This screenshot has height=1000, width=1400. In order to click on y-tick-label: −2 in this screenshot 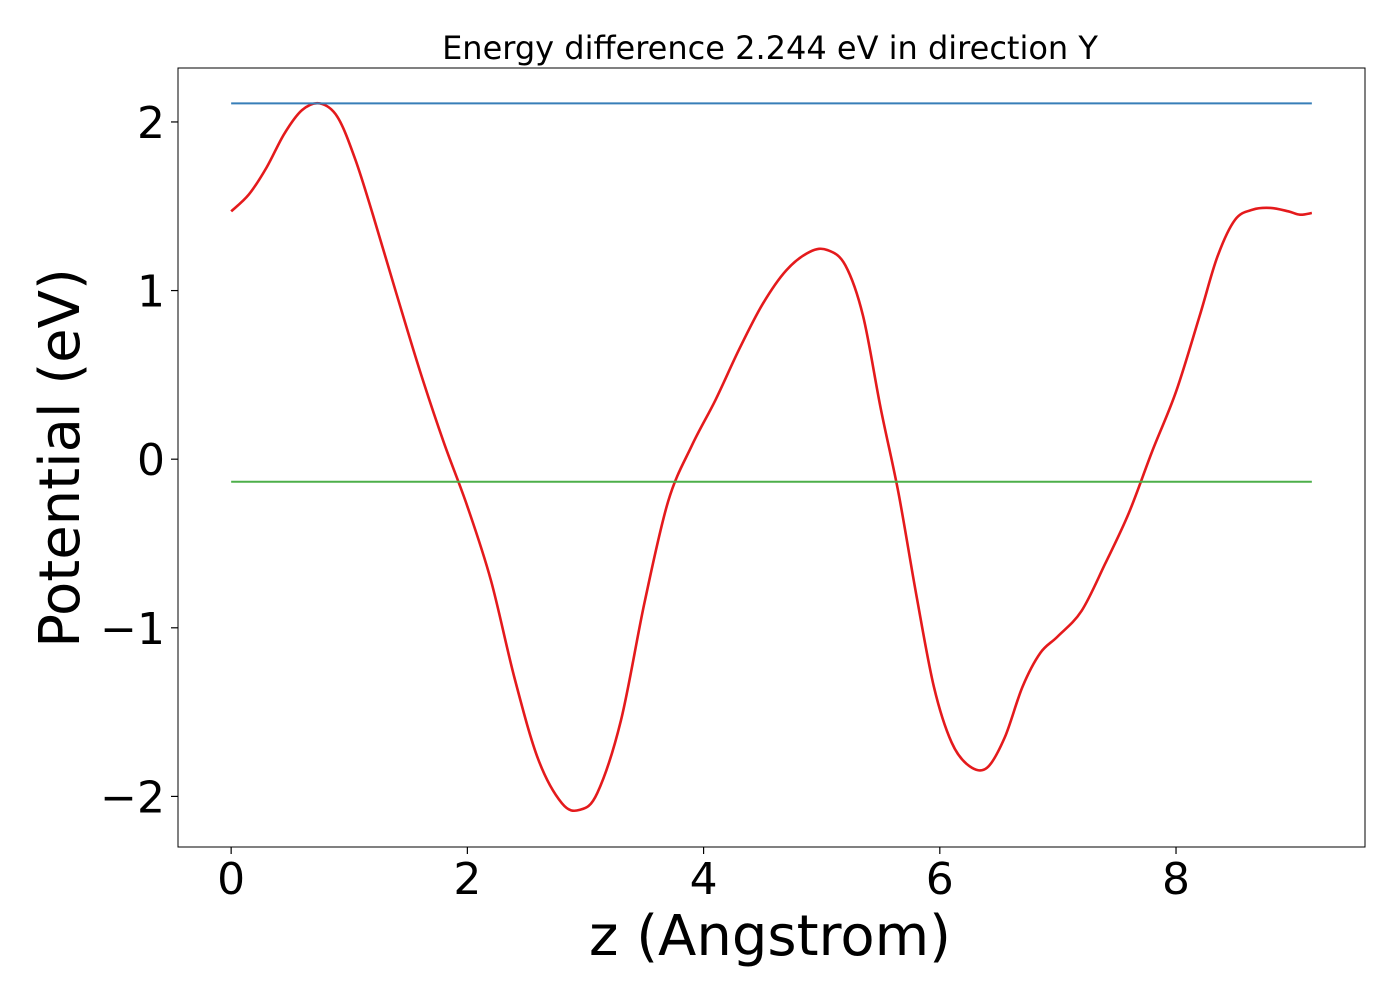, I will do `click(132, 797)`.